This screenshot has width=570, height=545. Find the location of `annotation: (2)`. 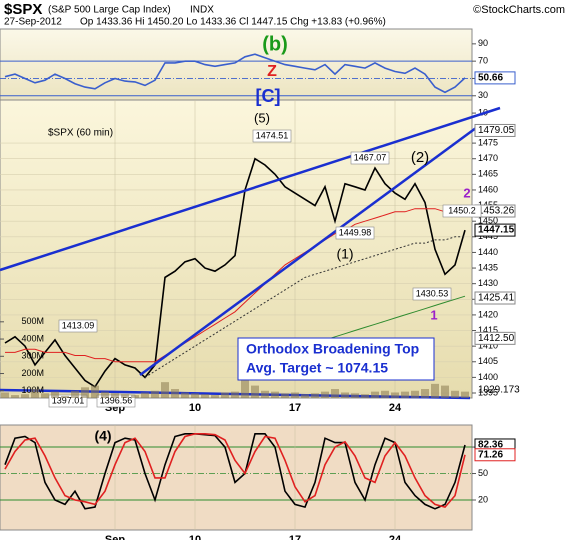

annotation: (2) is located at coordinates (420, 157).